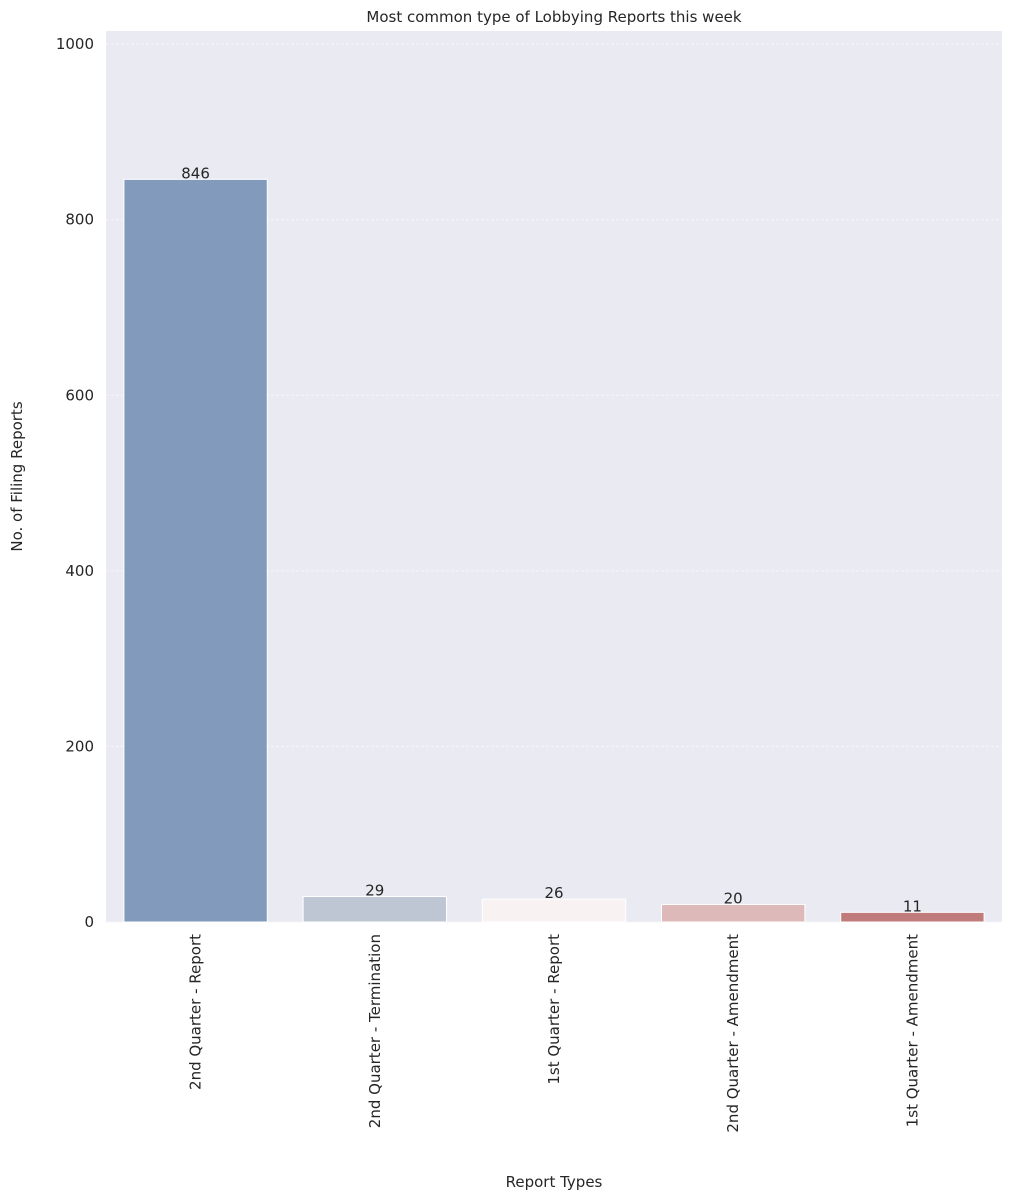 The width and height of the screenshot is (1013, 1200). What do you see at coordinates (89, 922) in the screenshot?
I see `y-tick-label: 0` at bounding box center [89, 922].